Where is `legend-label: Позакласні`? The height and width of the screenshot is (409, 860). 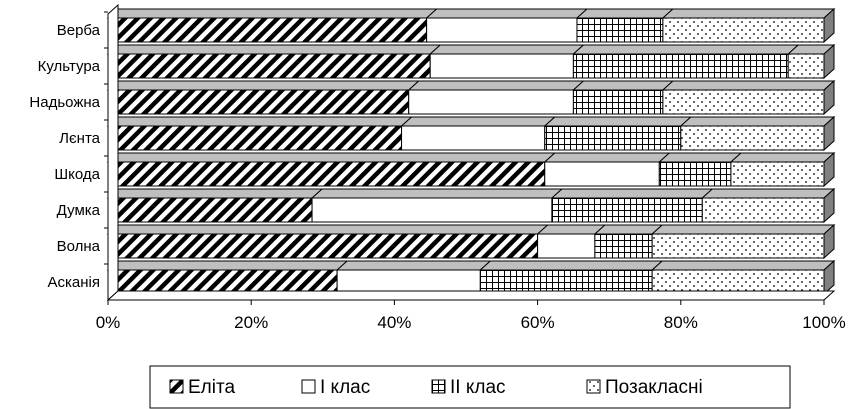
legend-label: Позакласні is located at coordinates (654, 387).